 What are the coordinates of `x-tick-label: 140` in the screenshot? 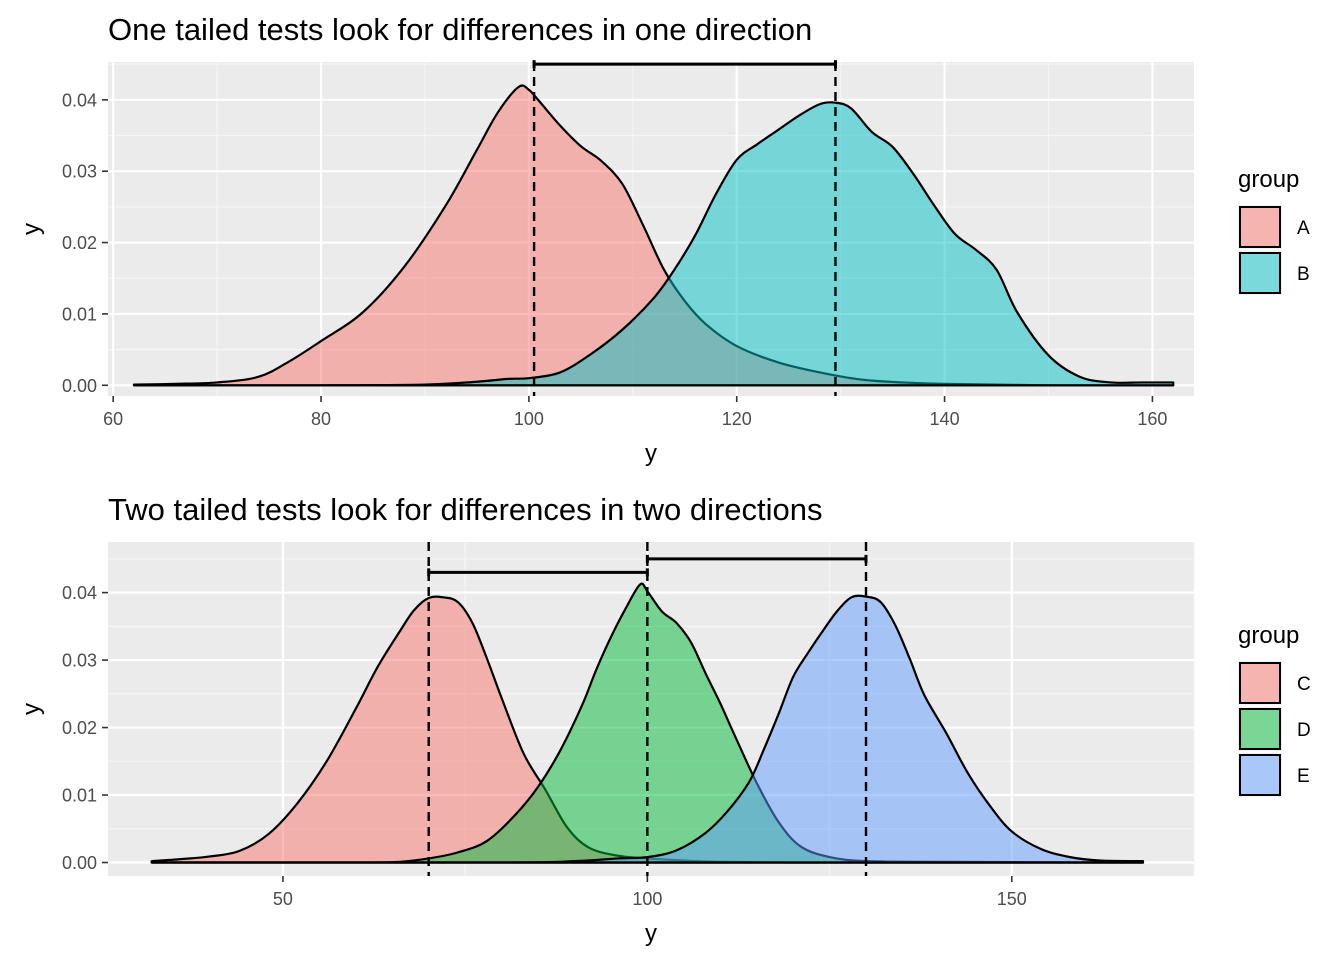 It's located at (945, 419).